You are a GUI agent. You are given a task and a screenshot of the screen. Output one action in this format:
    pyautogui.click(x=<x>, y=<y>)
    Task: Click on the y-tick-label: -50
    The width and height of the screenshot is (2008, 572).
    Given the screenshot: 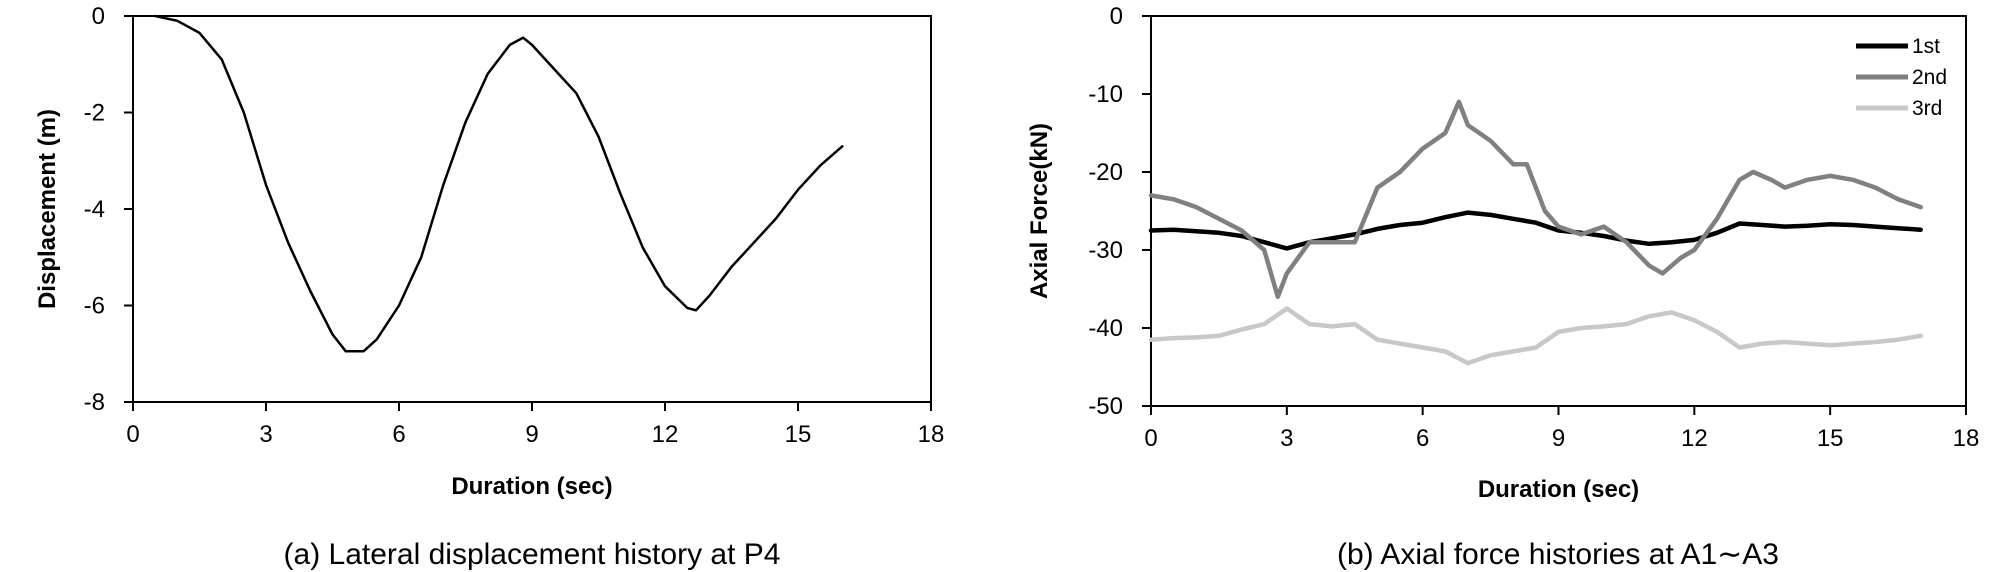 What is the action you would take?
    pyautogui.click(x=1105, y=406)
    